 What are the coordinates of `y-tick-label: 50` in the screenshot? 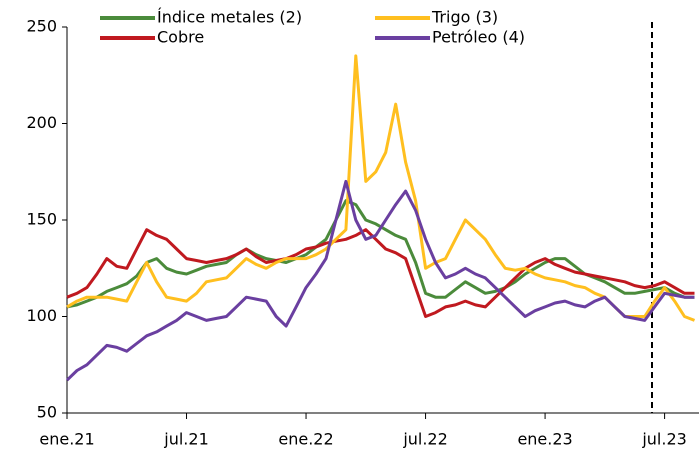 It's located at (47, 412).